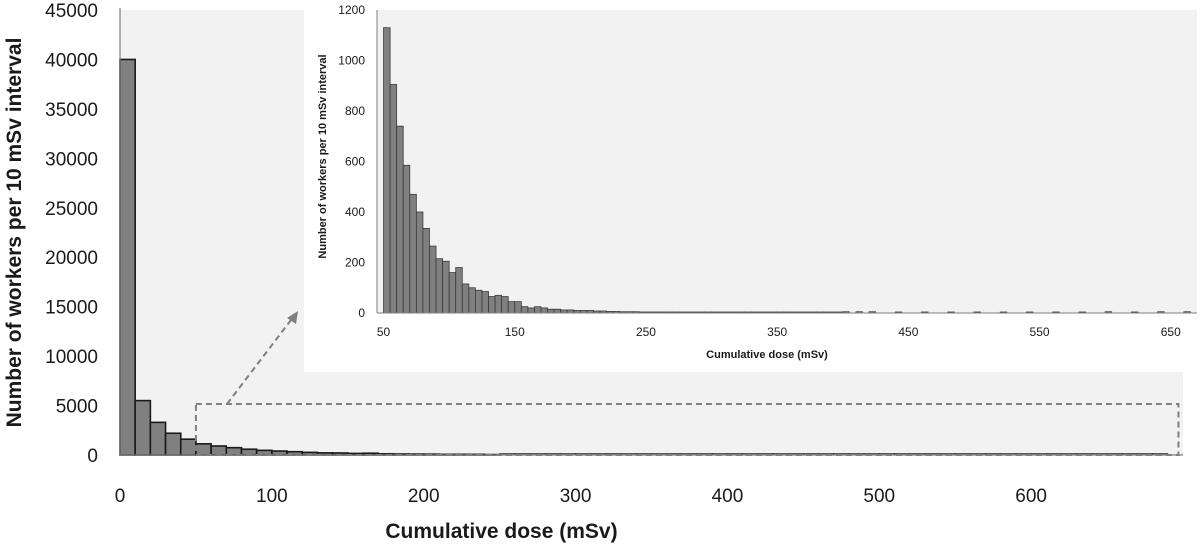  Describe the element at coordinates (120, 496) in the screenshot. I see `main-x-tick-label: 0` at that location.